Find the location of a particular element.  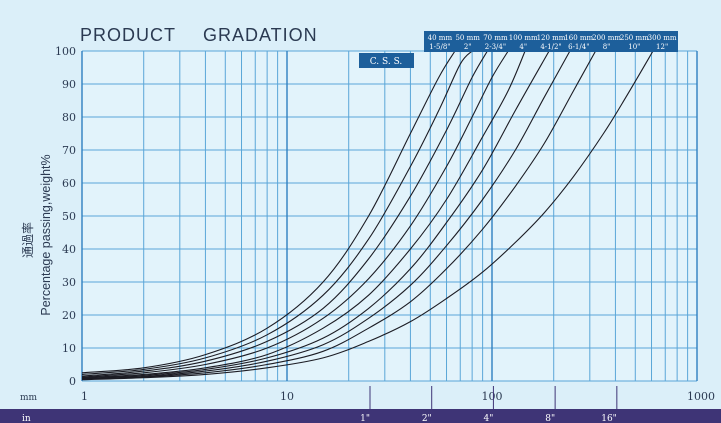

header-size-mm: 40 mm is located at coordinates (440, 38).